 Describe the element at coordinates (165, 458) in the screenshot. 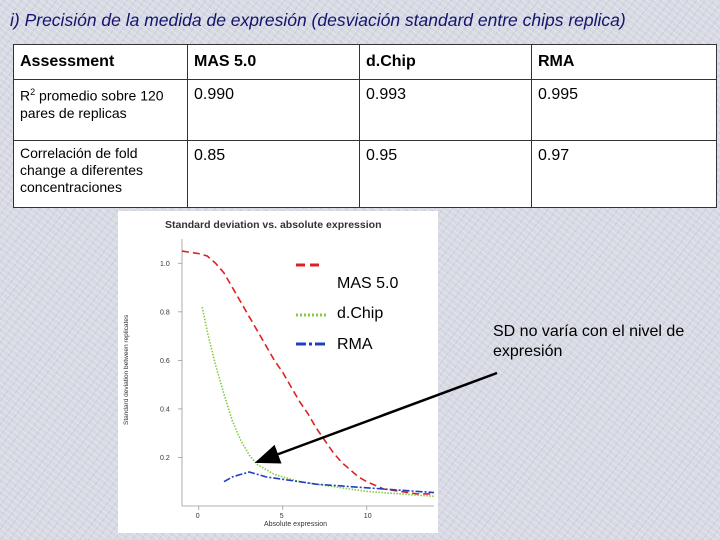

I see `y-tick-label: 0.2` at that location.